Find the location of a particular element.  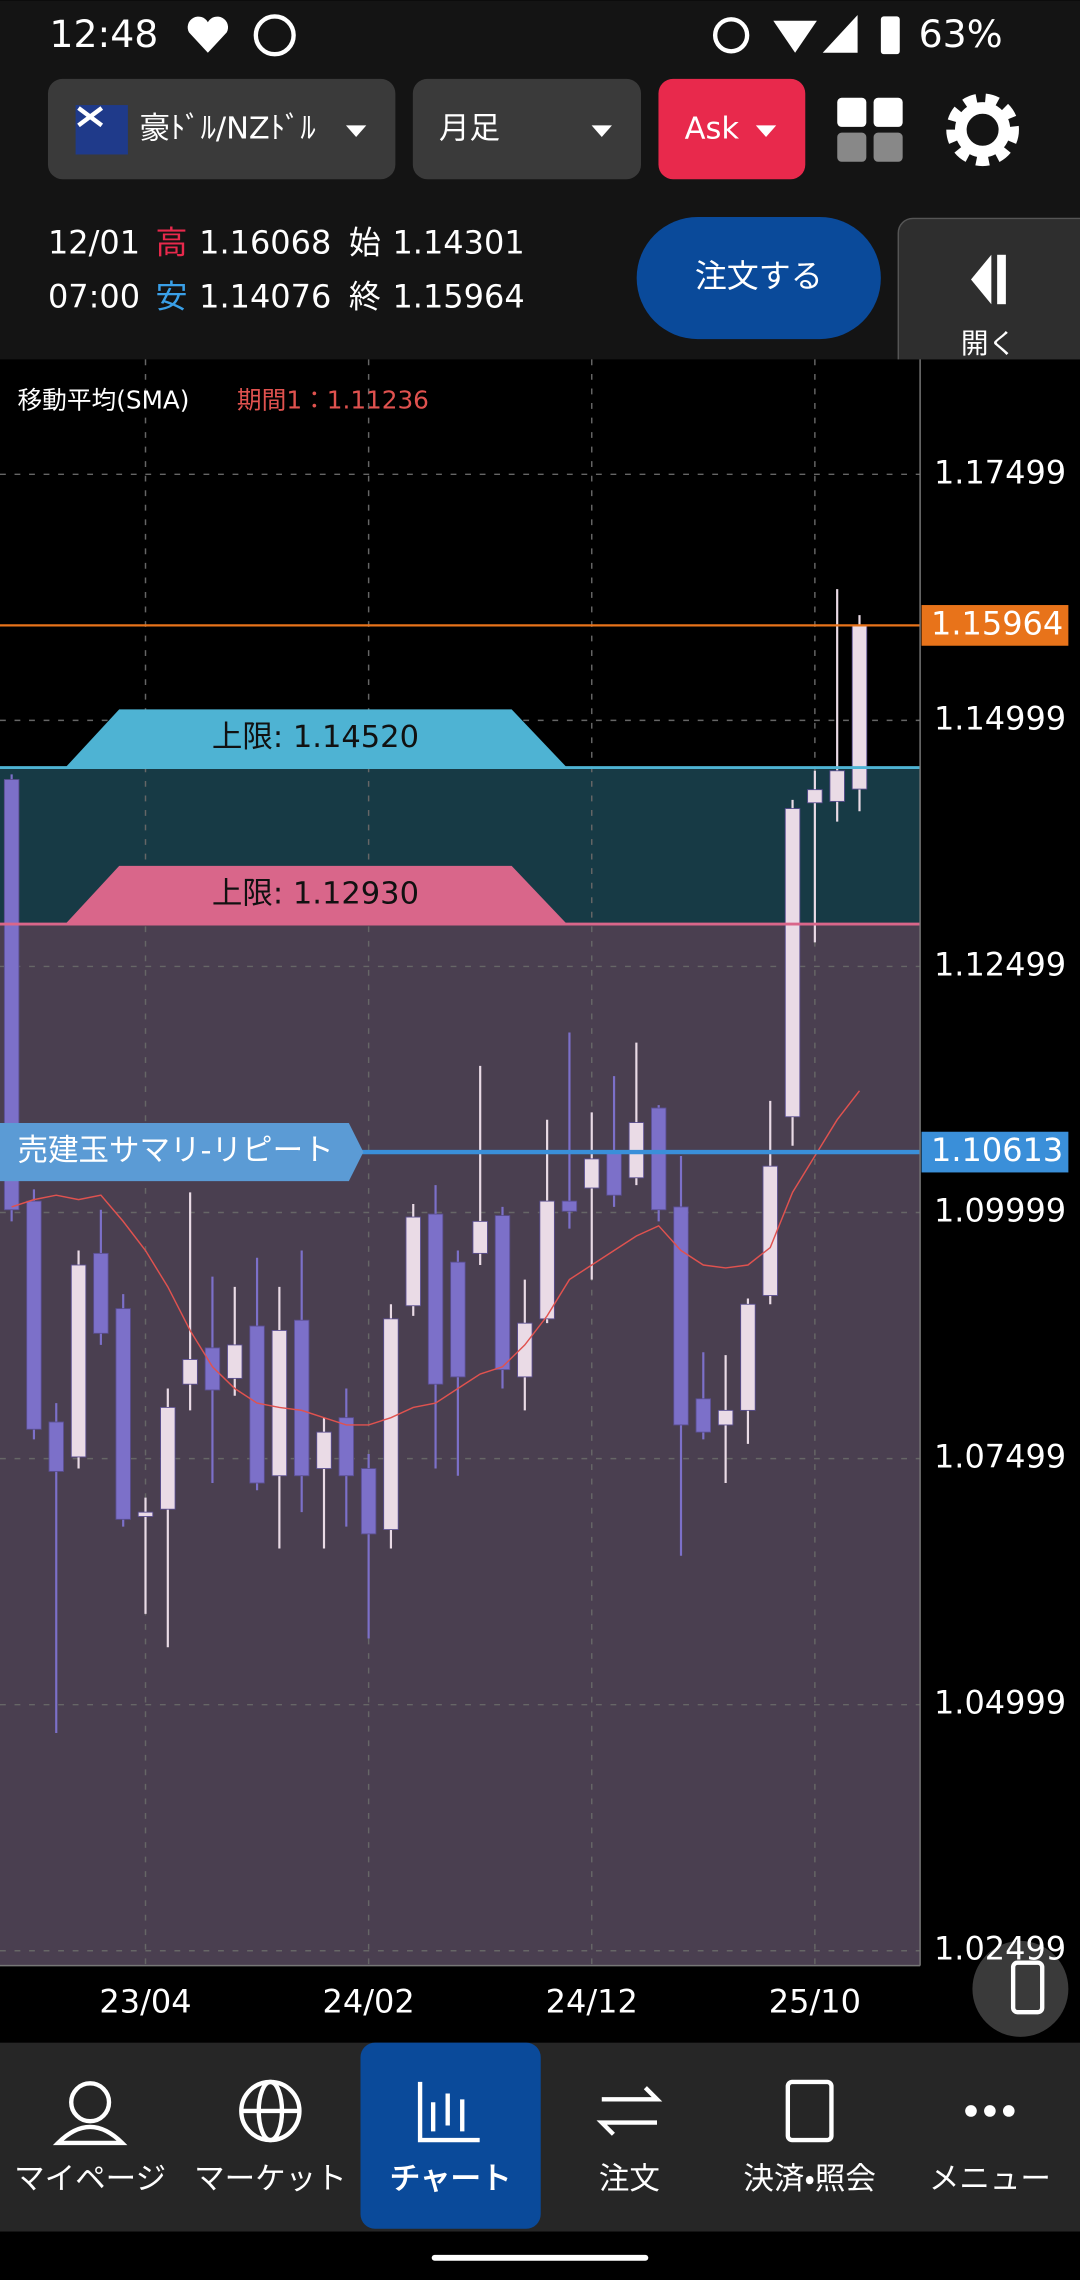

open-icon-bar is located at coordinates (1001, 279).